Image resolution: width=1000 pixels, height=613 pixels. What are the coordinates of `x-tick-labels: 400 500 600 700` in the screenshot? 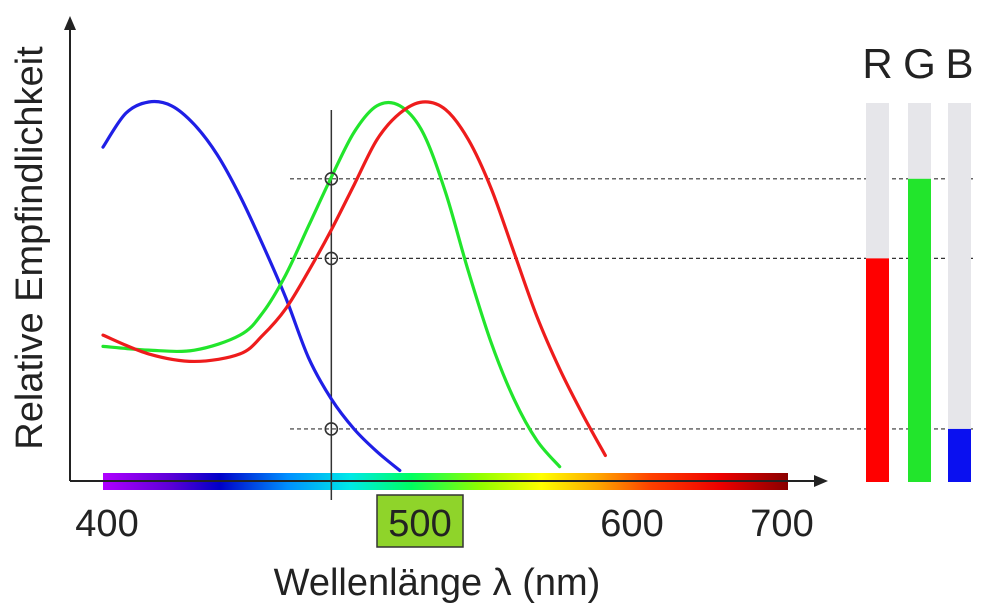 It's located at (444, 521).